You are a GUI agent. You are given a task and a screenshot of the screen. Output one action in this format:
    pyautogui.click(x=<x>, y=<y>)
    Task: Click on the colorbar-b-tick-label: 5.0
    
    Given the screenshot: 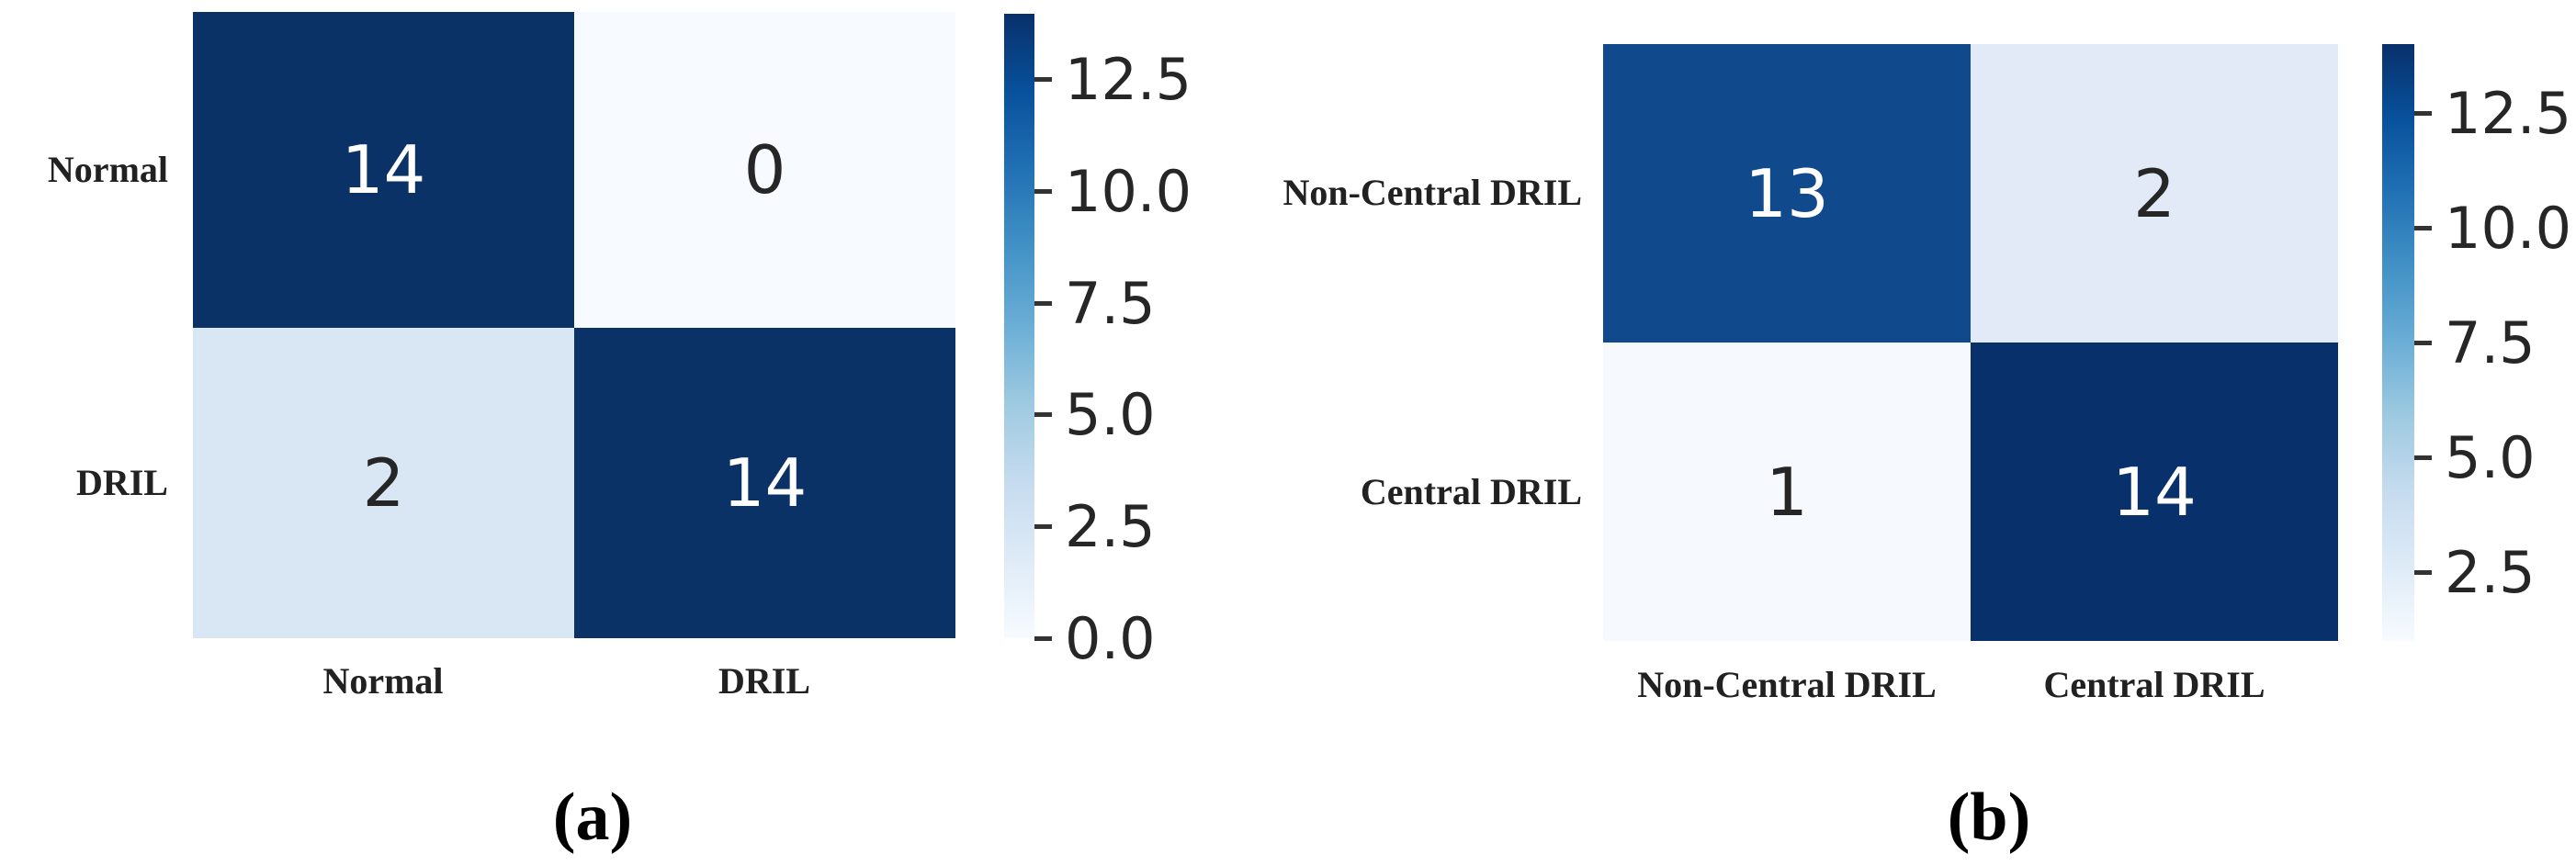 What is the action you would take?
    pyautogui.click(x=2490, y=457)
    